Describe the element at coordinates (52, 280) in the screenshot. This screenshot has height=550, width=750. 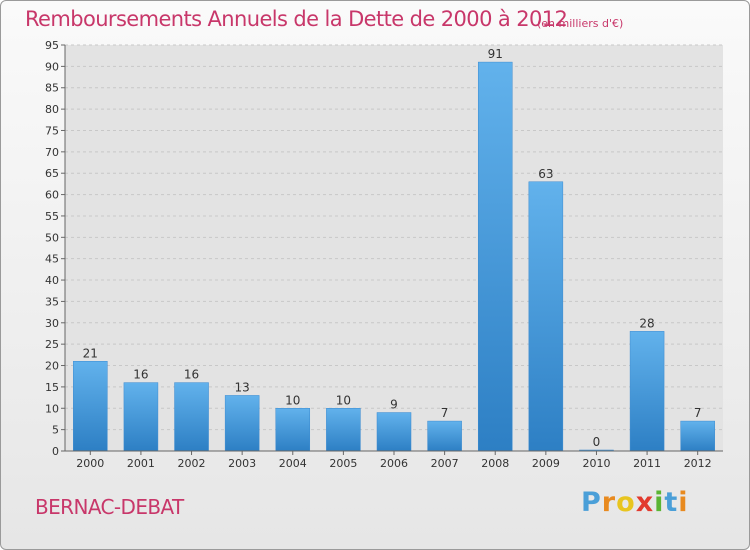
I see `y-tick-label: 40` at that location.